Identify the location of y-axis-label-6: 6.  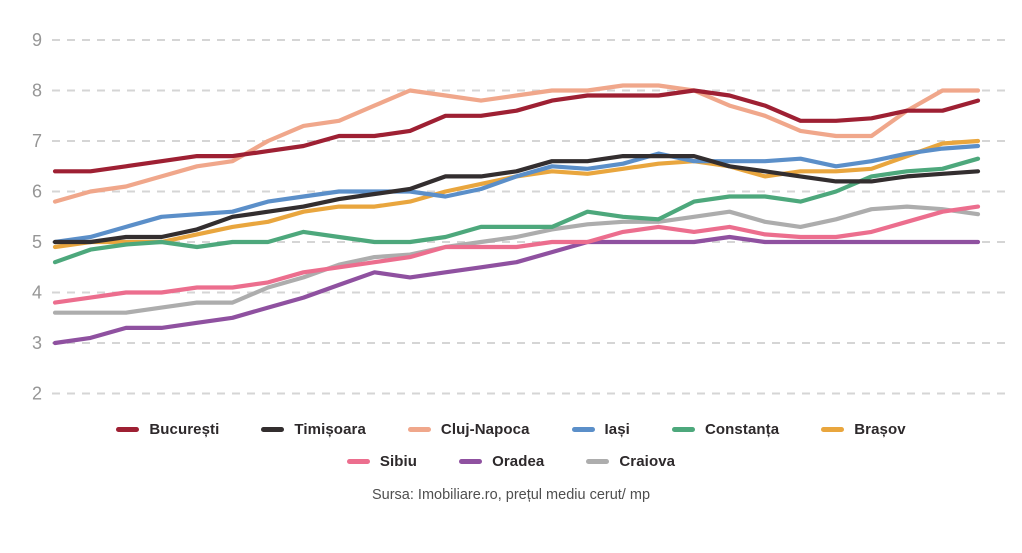
(37, 192).